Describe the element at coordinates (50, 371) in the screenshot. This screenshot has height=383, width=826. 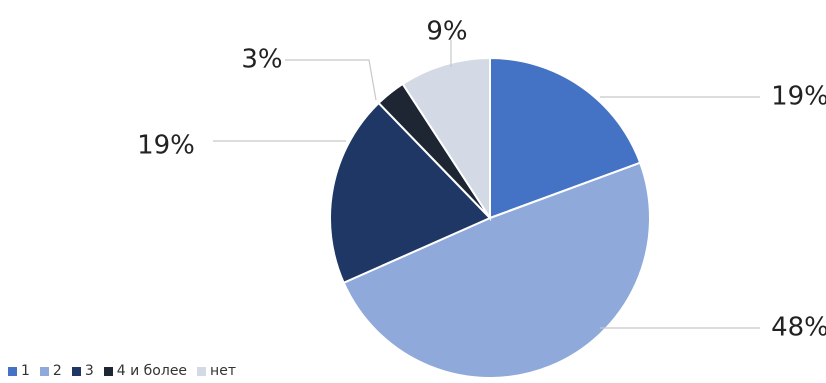
I see `legend-item-2: 2` at that location.